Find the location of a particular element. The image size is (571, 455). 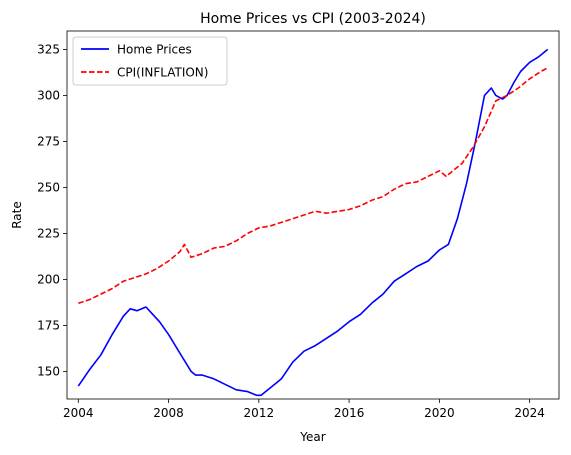

y-tick-label: 175 is located at coordinates (48, 325).